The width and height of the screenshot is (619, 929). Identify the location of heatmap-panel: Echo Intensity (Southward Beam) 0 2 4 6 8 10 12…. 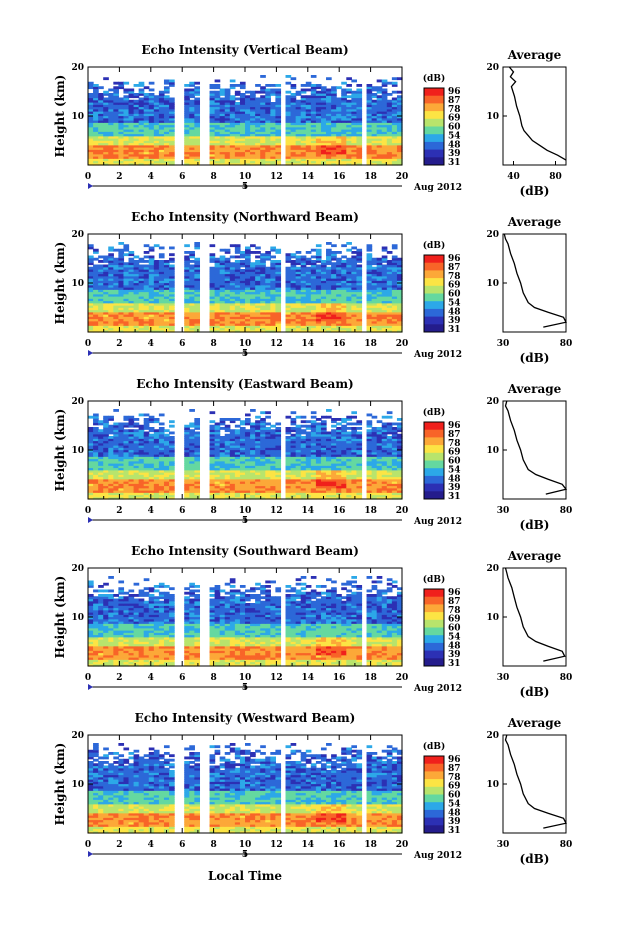
(312, 621).